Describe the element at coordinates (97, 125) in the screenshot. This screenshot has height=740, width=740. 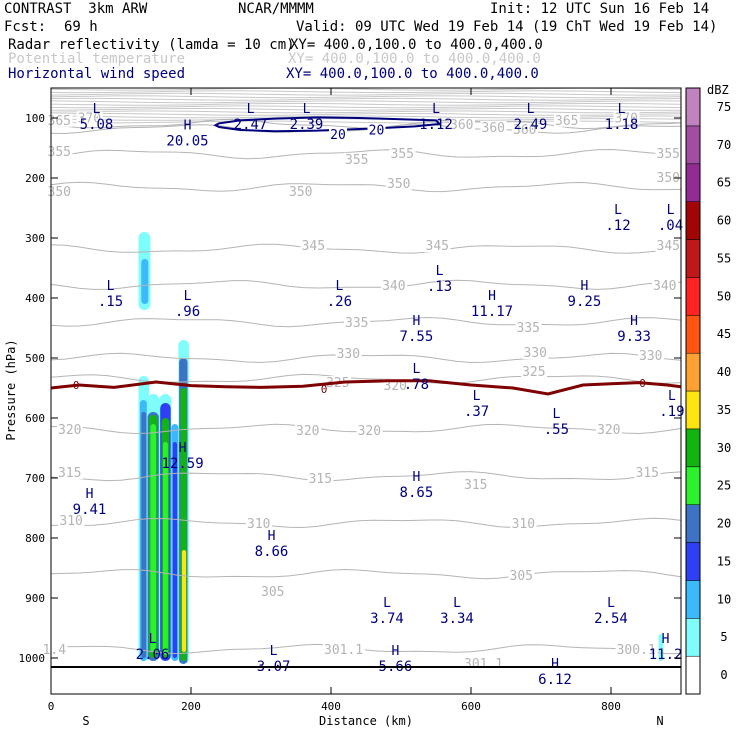
I see `extremum-value: 5.08` at that location.